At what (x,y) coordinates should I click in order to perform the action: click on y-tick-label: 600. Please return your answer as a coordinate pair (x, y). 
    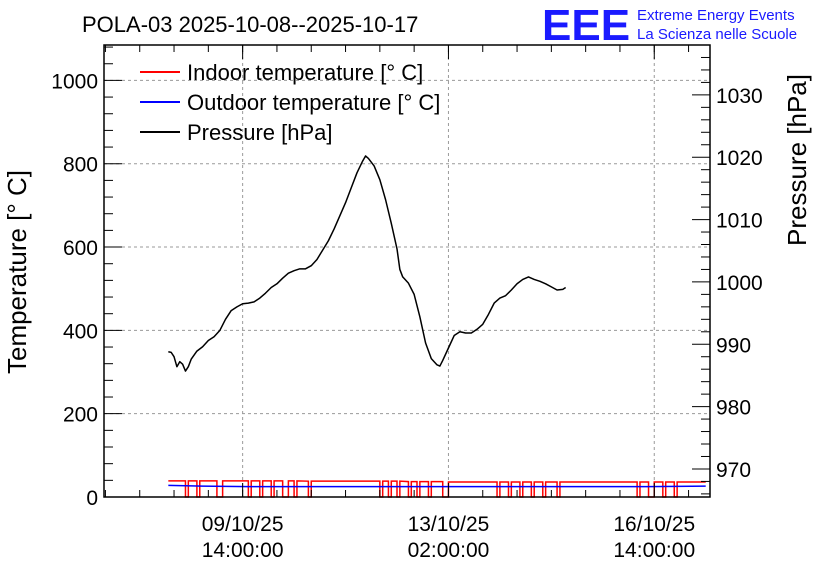
    Looking at the image, I should click on (80, 248).